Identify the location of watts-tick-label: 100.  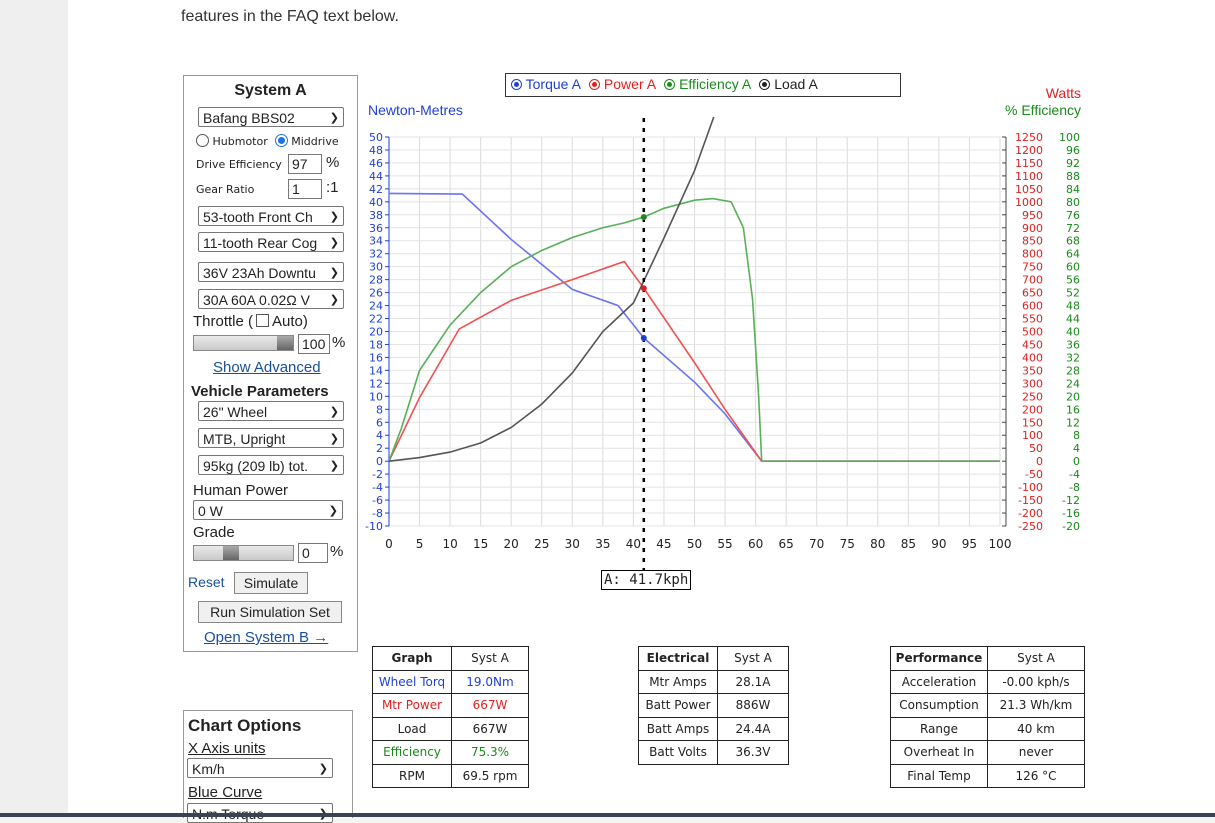
(1032, 435).